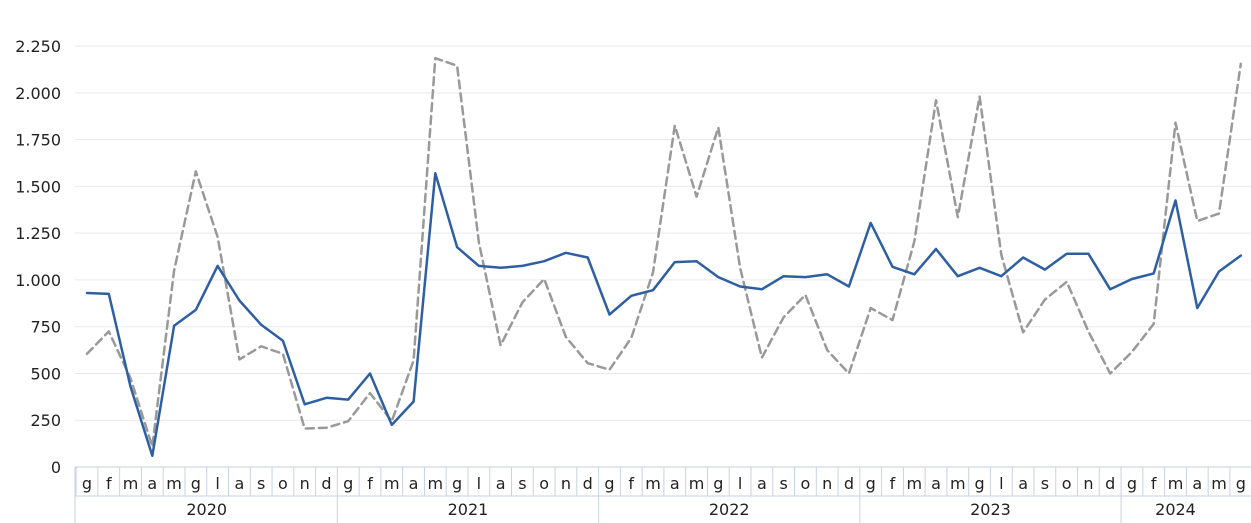  What do you see at coordinates (56, 467) in the screenshot?
I see `y-tick-label: 0` at bounding box center [56, 467].